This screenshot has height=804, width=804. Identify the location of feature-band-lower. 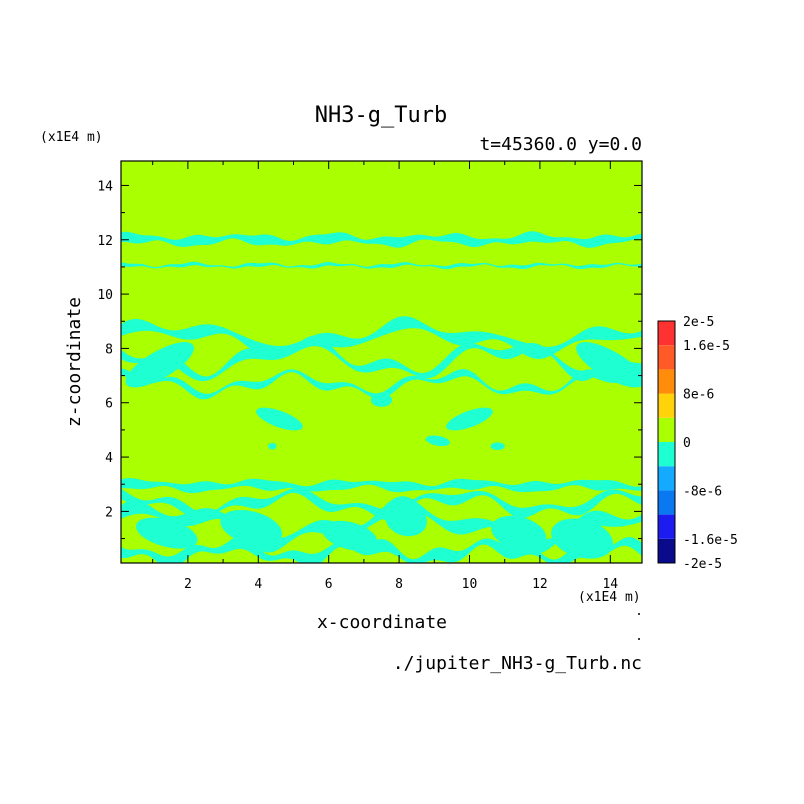
(381, 486).